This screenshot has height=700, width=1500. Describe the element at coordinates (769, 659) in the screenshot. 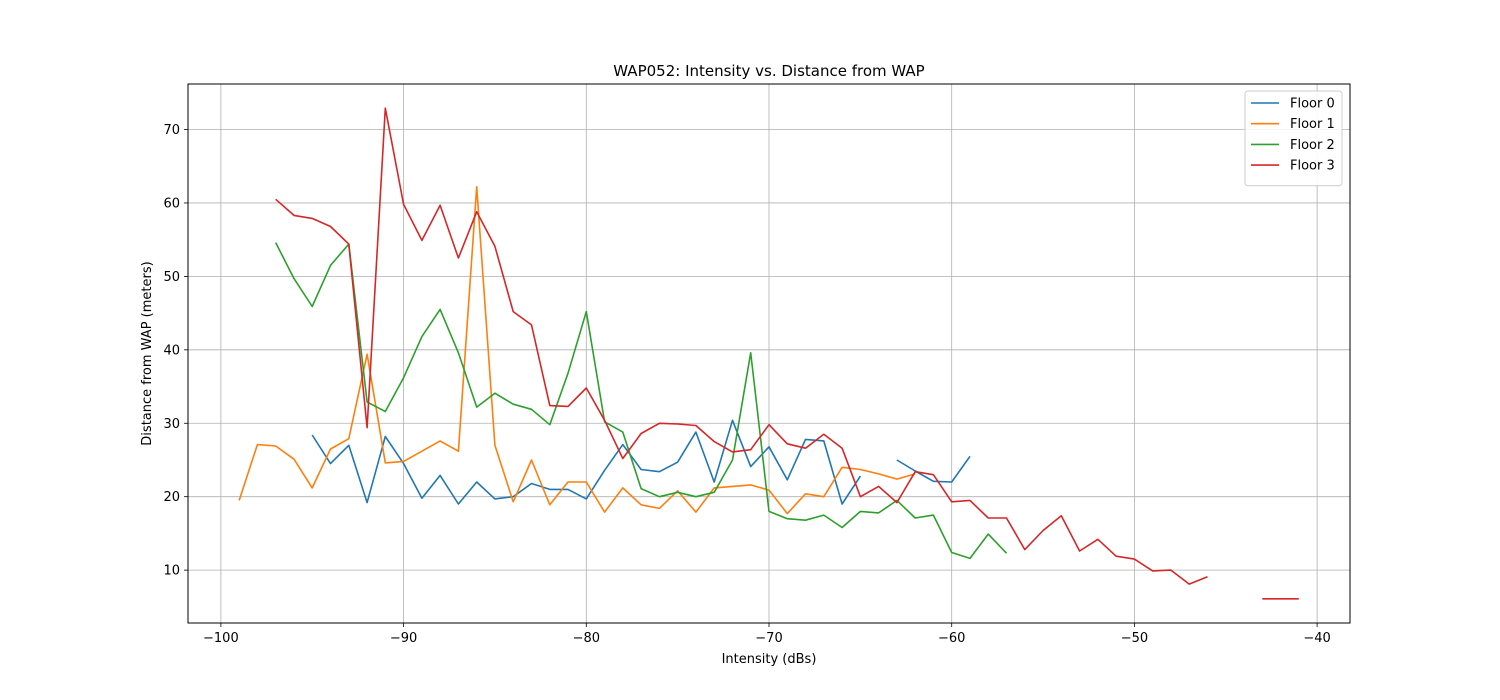

I see `x-axis-label: Intensity (dBs)` at that location.